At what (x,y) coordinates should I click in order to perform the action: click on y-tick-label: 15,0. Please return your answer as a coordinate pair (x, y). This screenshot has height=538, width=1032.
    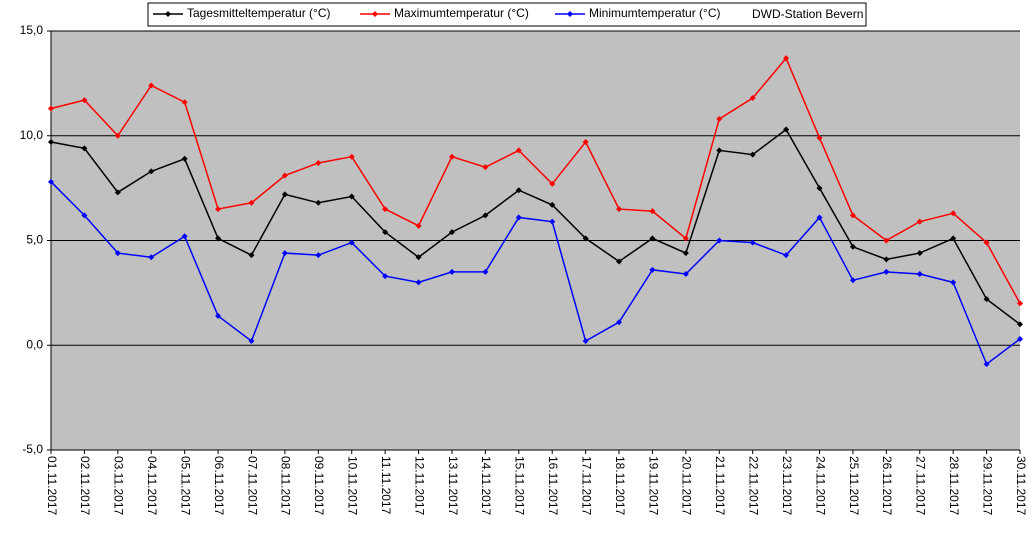
    Looking at the image, I should click on (32, 30).